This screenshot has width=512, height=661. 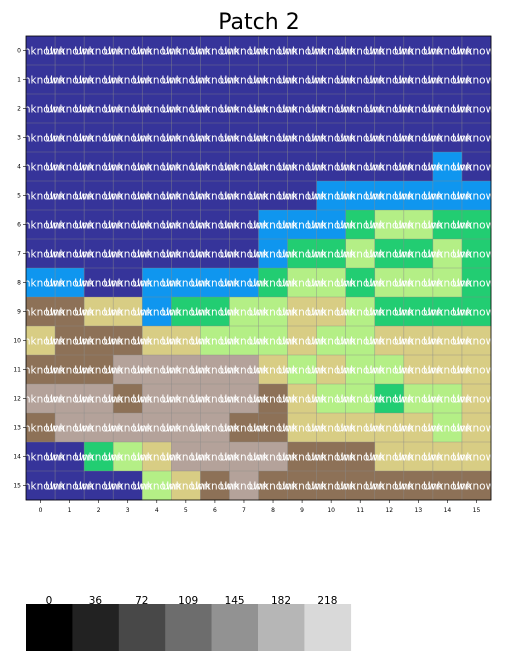 I want to click on colorbar-swatch, so click(x=328, y=627).